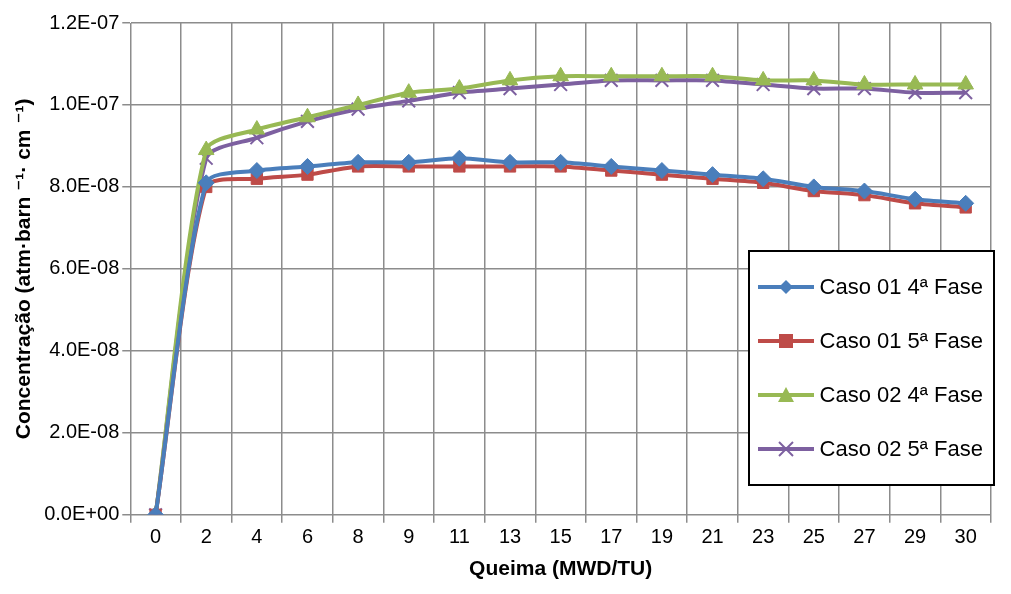 The height and width of the screenshot is (594, 1011). I want to click on x-tick-label: 2, so click(206, 536).